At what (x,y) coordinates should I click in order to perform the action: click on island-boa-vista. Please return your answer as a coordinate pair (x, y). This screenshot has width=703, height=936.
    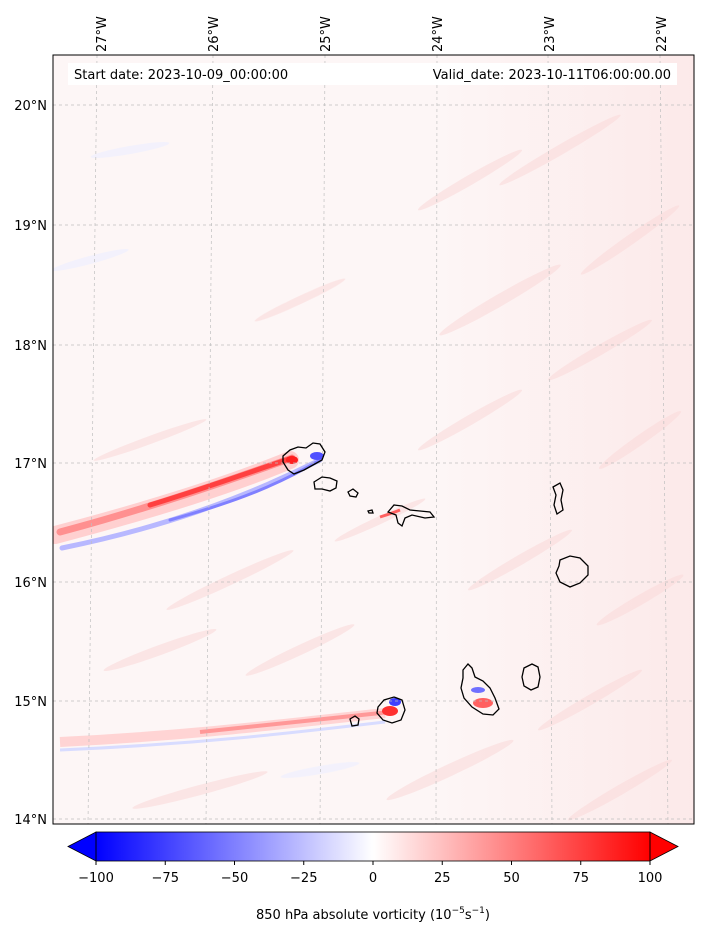
    Looking at the image, I should click on (572, 571).